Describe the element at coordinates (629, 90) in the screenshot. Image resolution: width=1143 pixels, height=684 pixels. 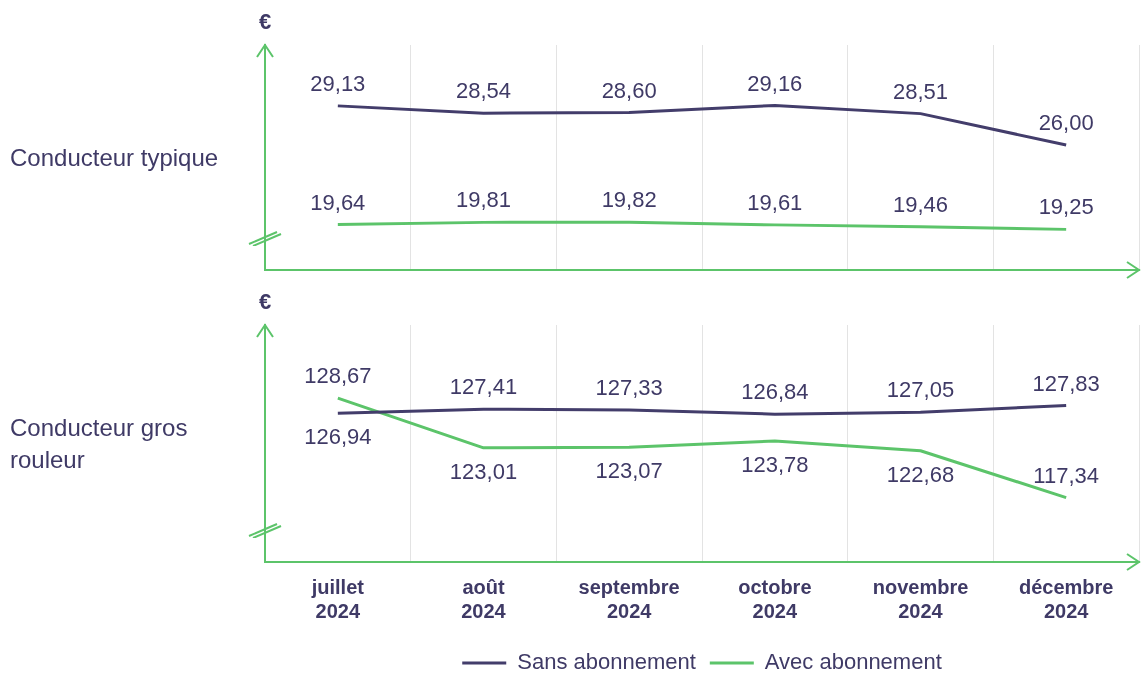
I see `data-label: 28,60` at that location.